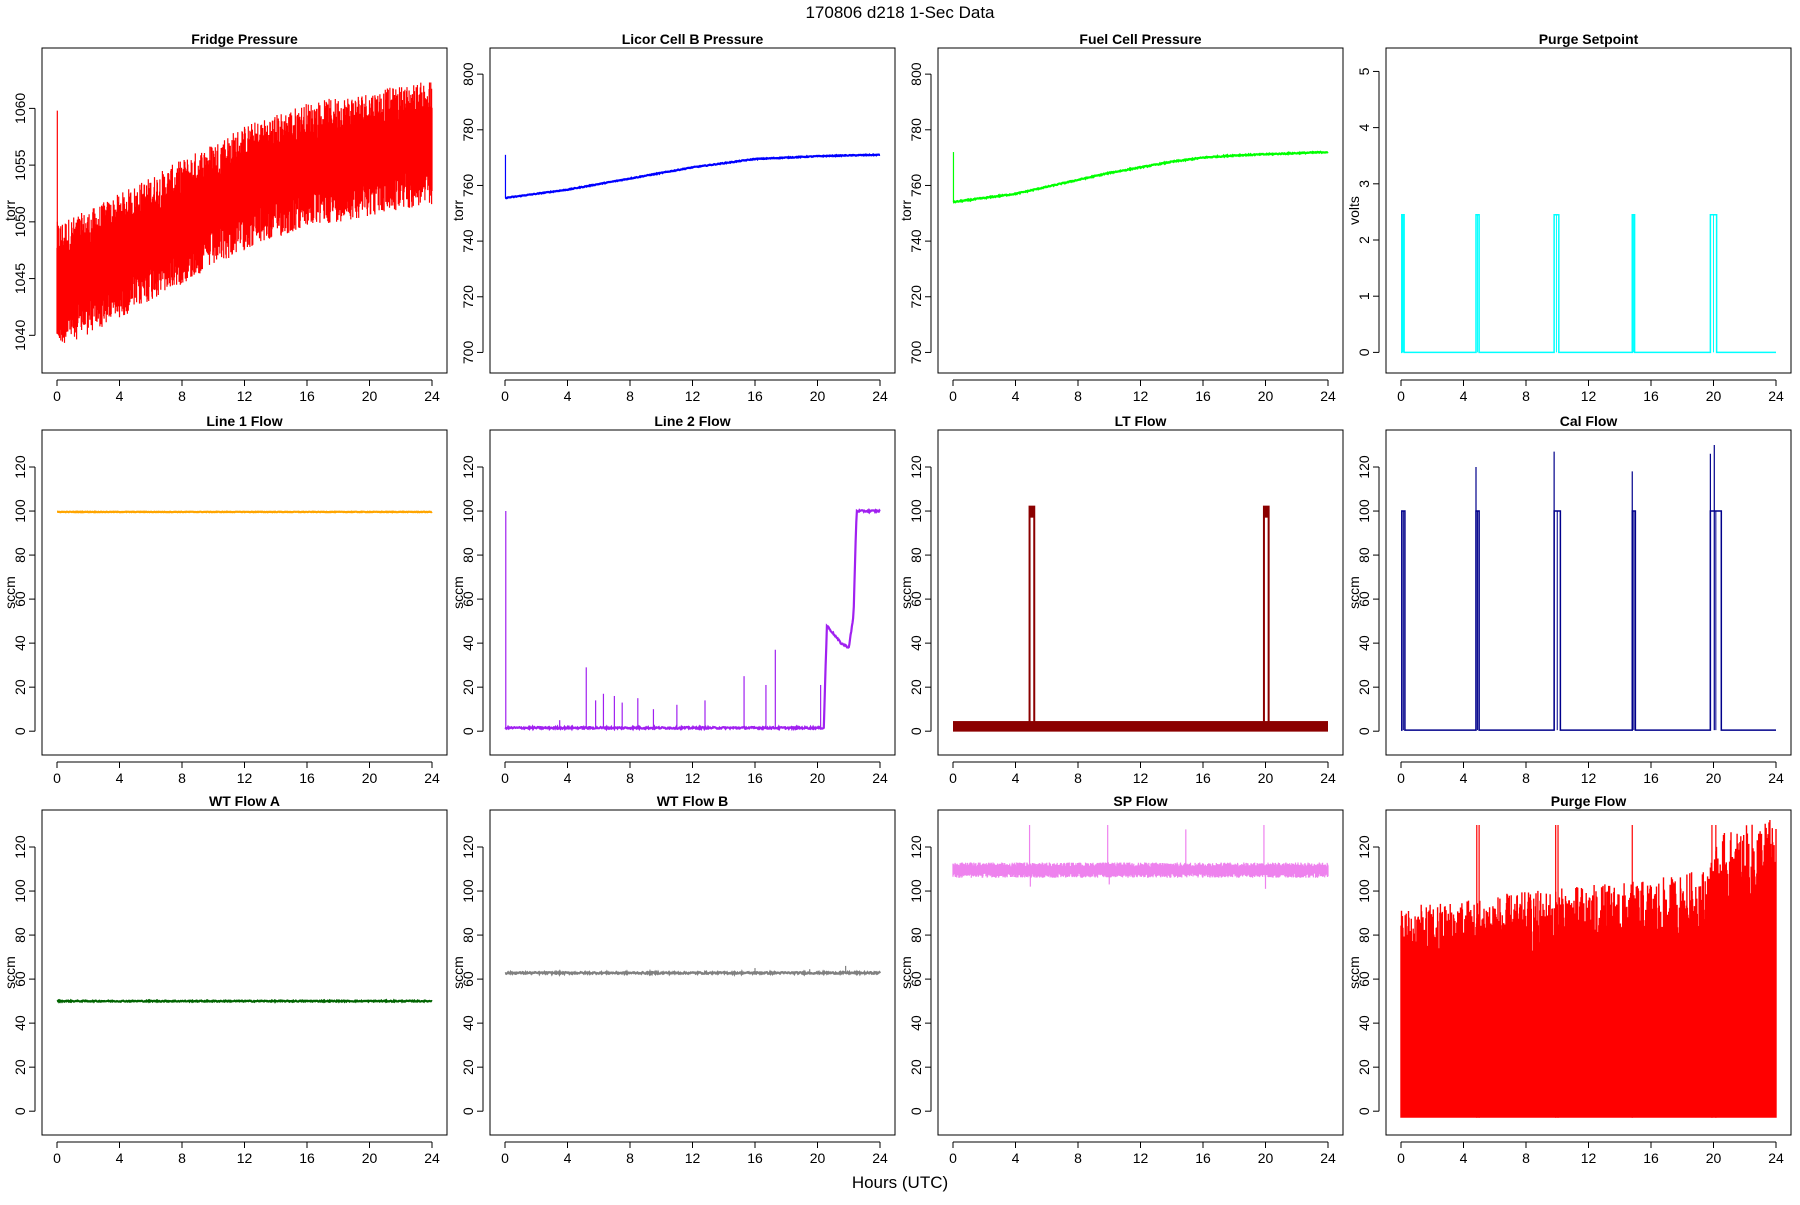 The image size is (1800, 1205). I want to click on y-tick-label: 20, so click(916, 1067).